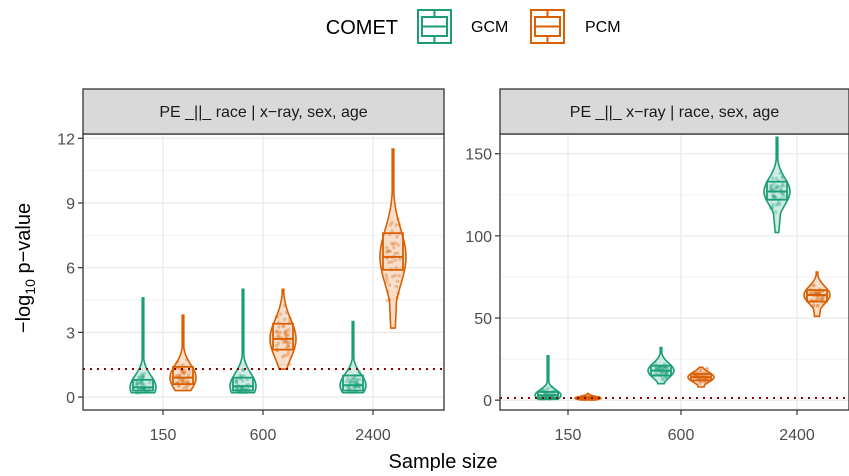 The image size is (849, 476). What do you see at coordinates (489, 27) in the screenshot?
I see `legend-label-gcm: GCM` at bounding box center [489, 27].